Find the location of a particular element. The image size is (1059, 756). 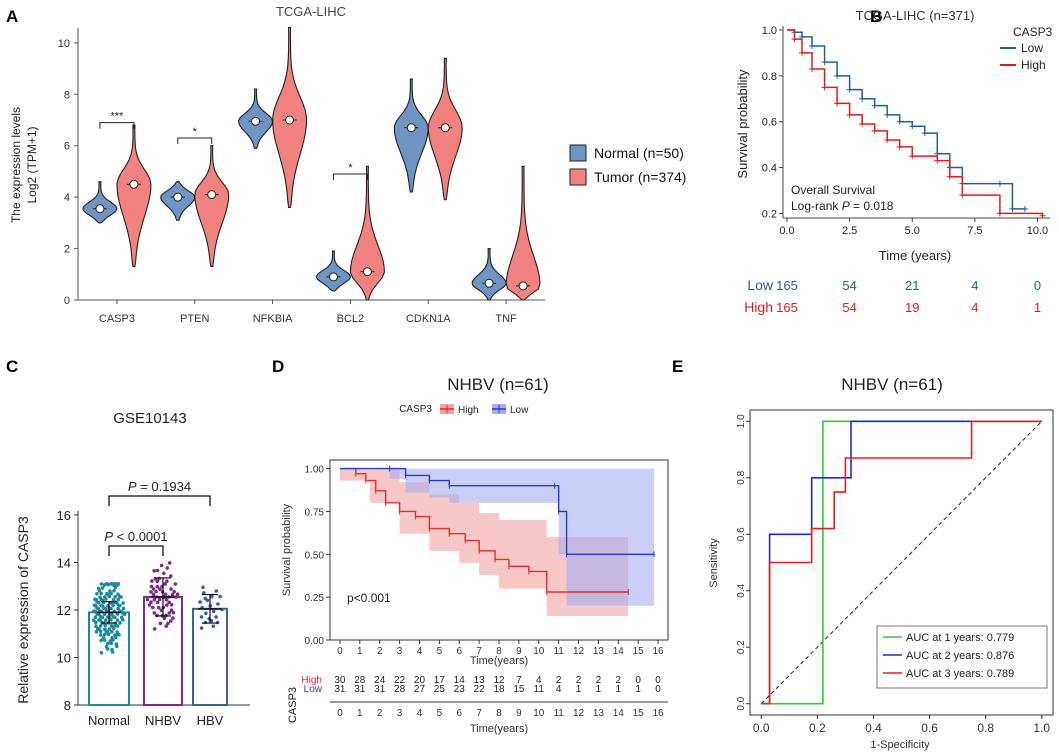

panel-label-b: B is located at coordinates (876, 16).